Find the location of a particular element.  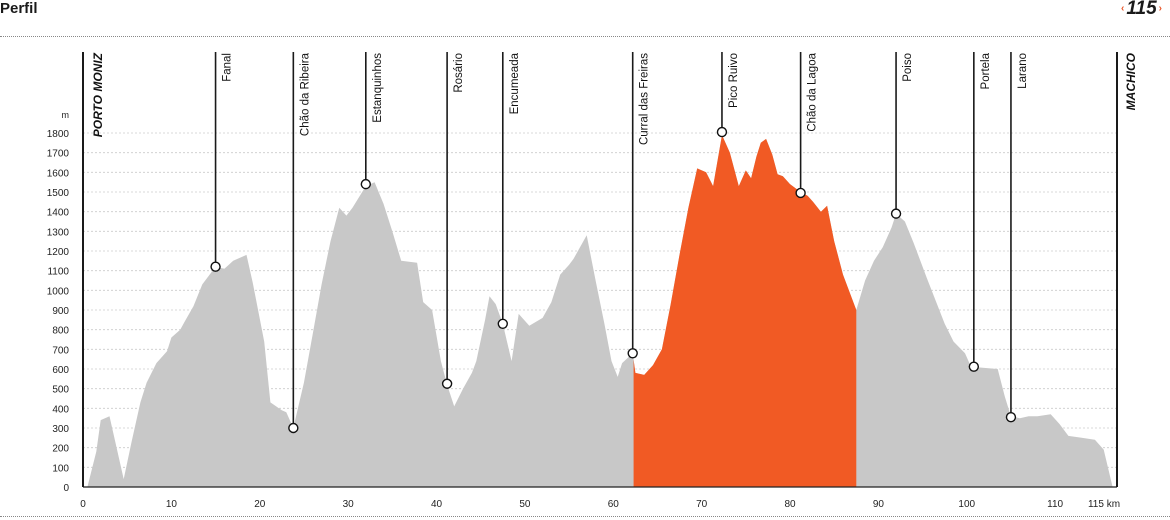

x-tick-label-110: 110 is located at coordinates (1055, 504).